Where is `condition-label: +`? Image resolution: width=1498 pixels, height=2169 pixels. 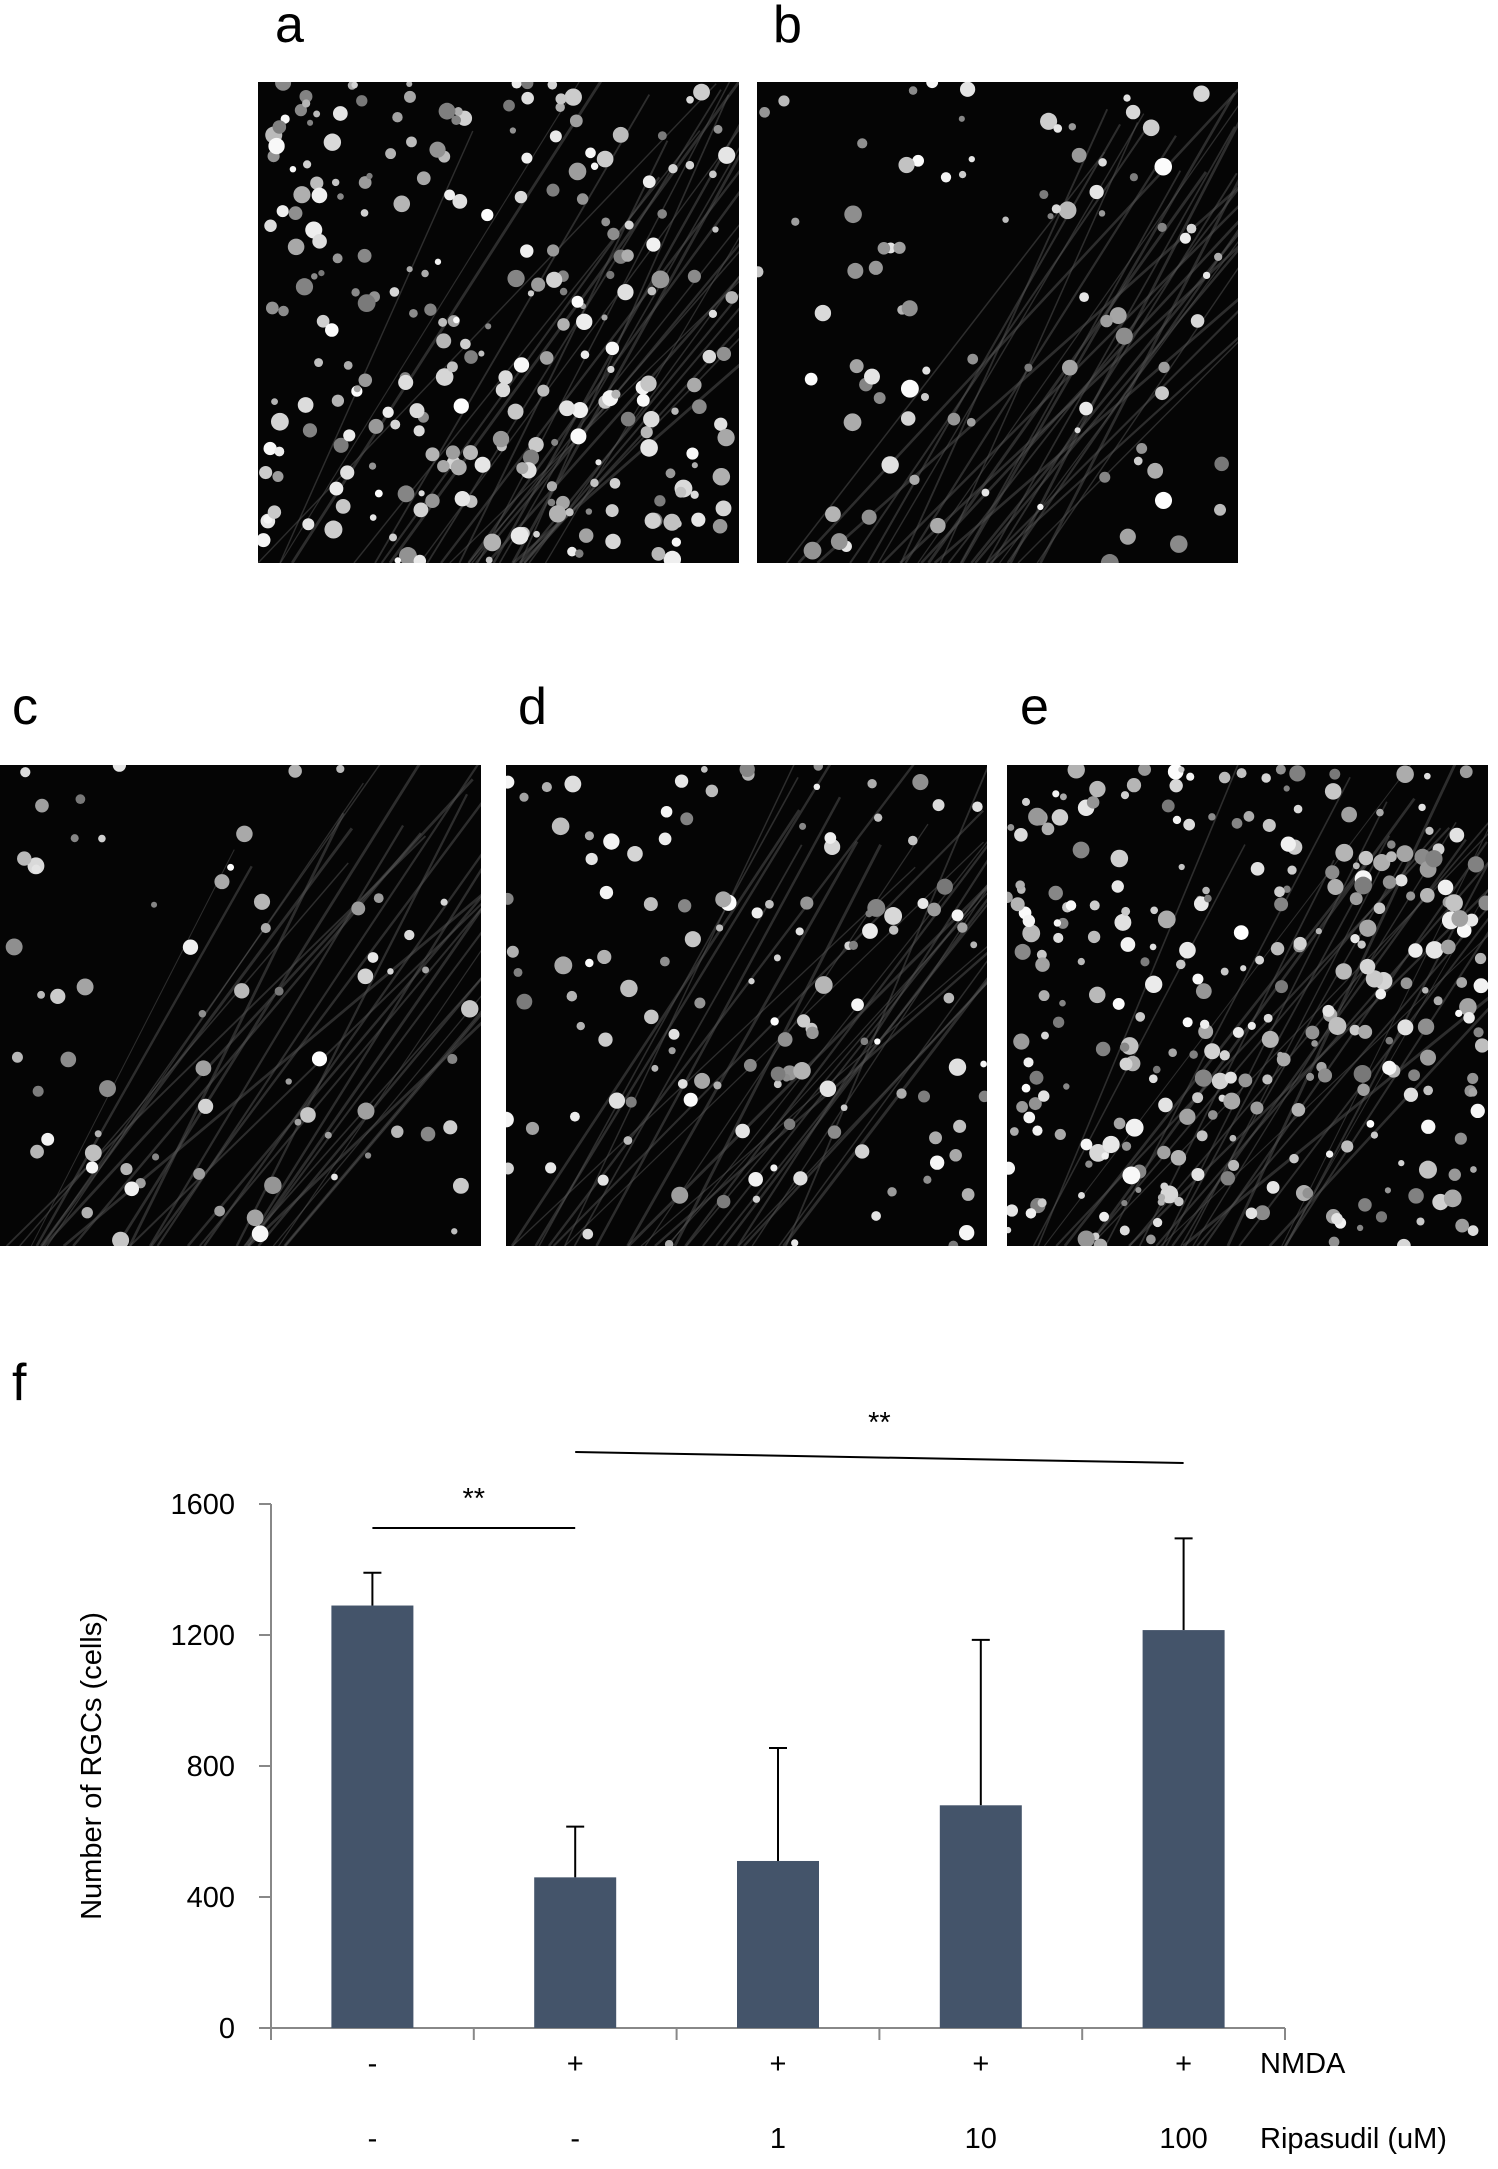
condition-label: + is located at coordinates (980, 2064).